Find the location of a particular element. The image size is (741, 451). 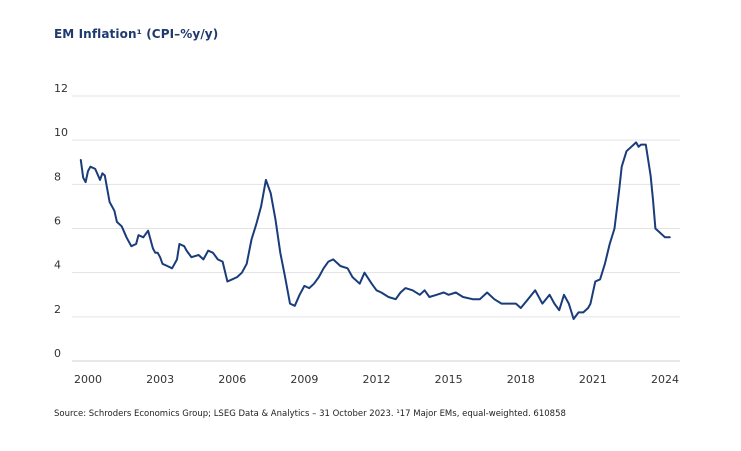

y-tick-label: 12 is located at coordinates (61, 88).